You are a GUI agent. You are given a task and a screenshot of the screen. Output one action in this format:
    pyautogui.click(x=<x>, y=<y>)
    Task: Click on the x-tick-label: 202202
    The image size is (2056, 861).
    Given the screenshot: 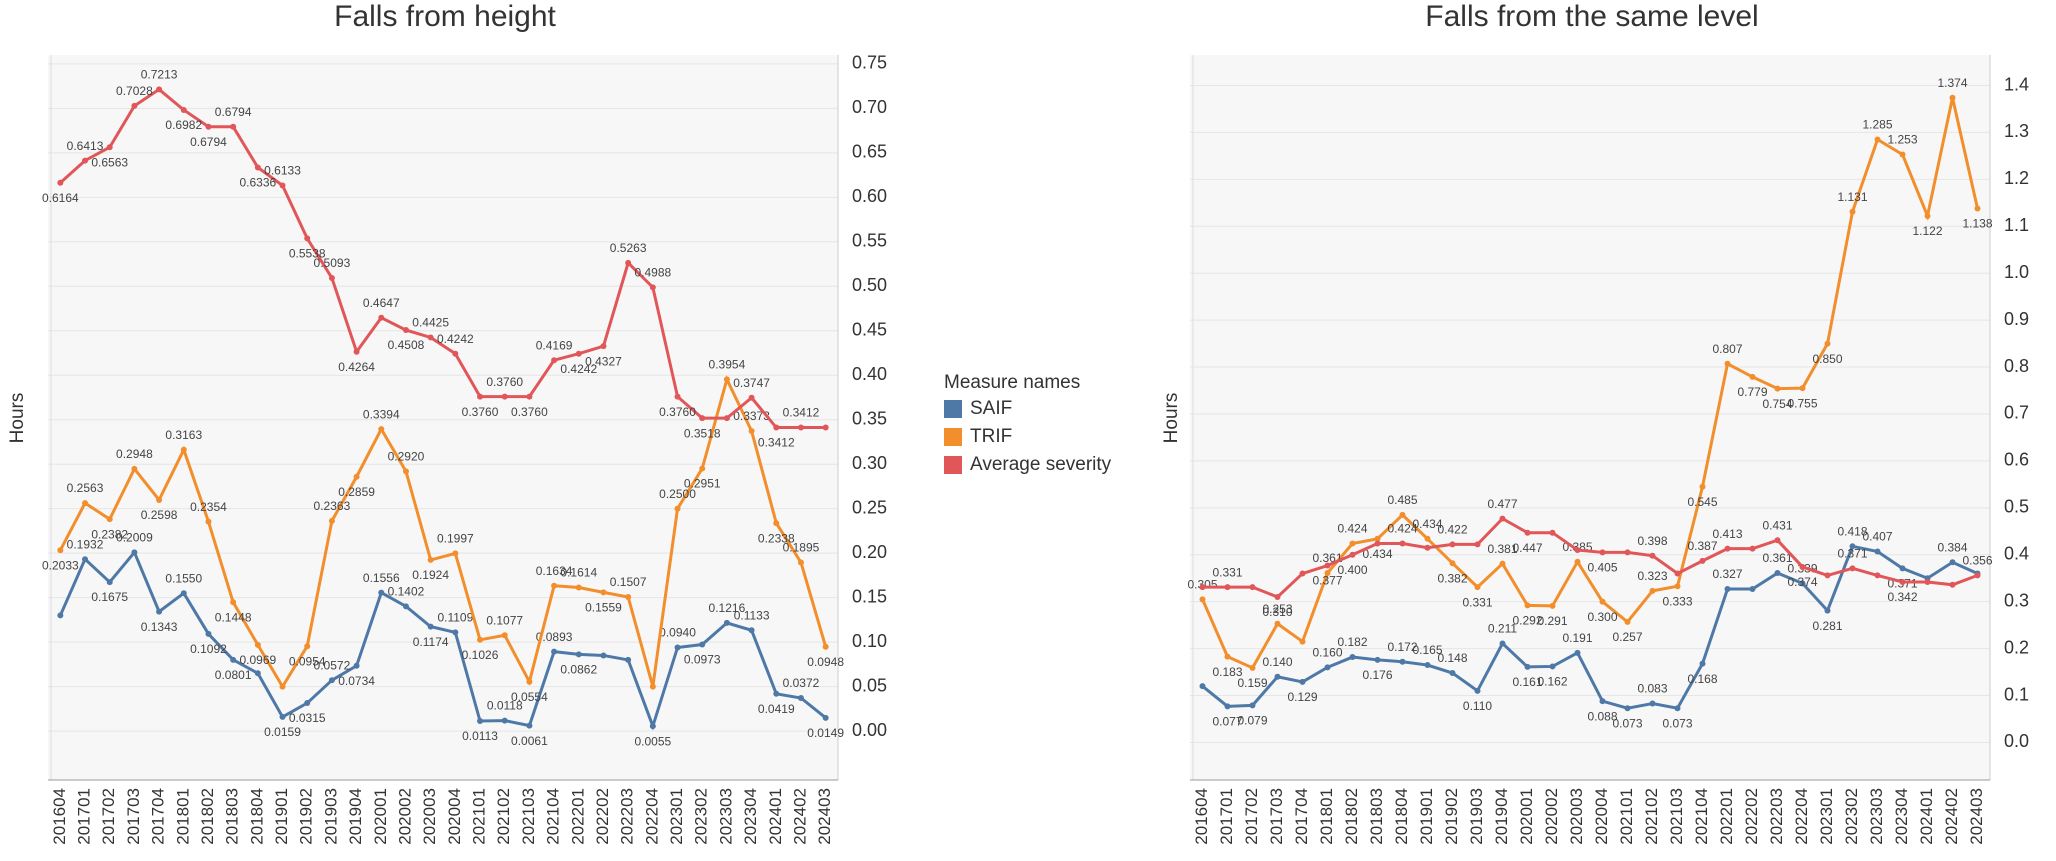 What is the action you would take?
    pyautogui.click(x=1751, y=816)
    